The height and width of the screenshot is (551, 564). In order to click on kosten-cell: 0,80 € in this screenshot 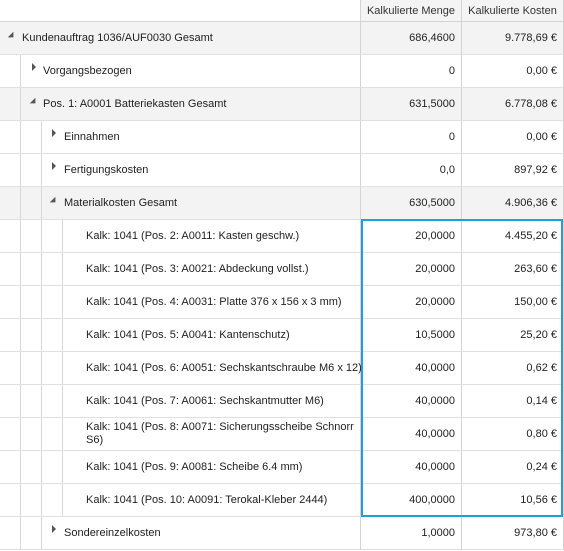, I will do `click(513, 434)`.